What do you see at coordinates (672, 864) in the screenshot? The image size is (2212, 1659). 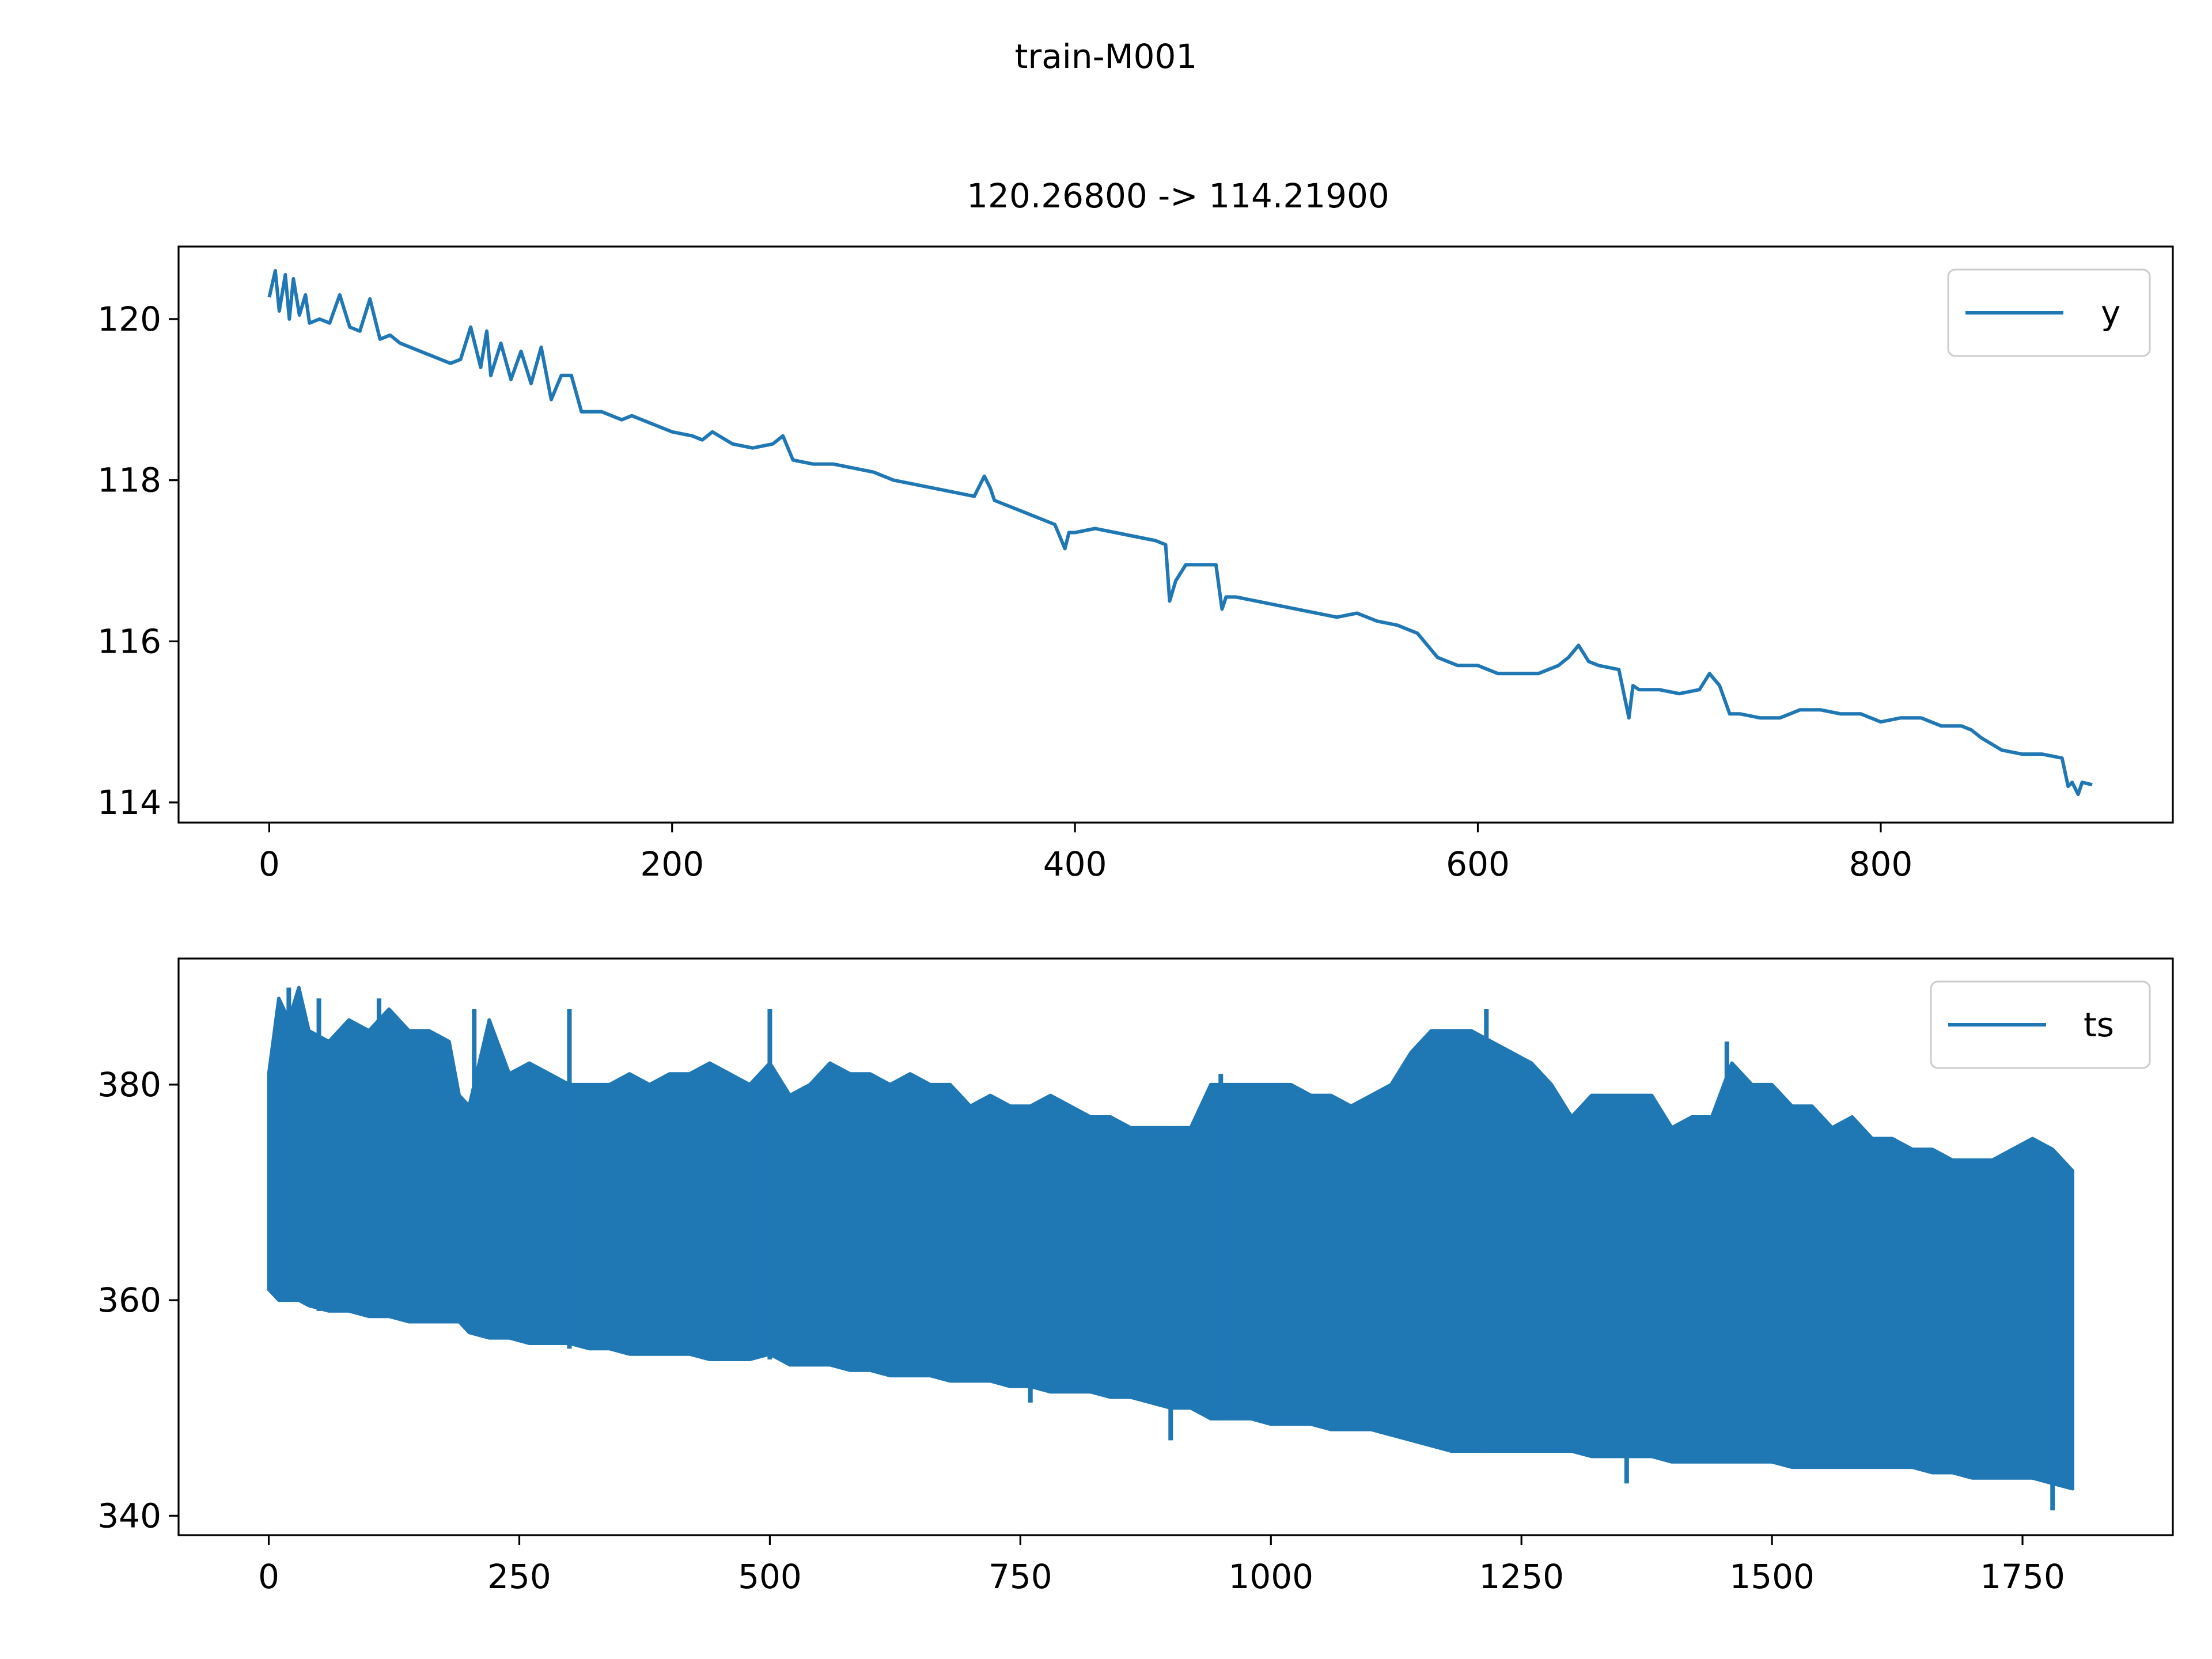 I see `top-x-tick-label: 200` at bounding box center [672, 864].